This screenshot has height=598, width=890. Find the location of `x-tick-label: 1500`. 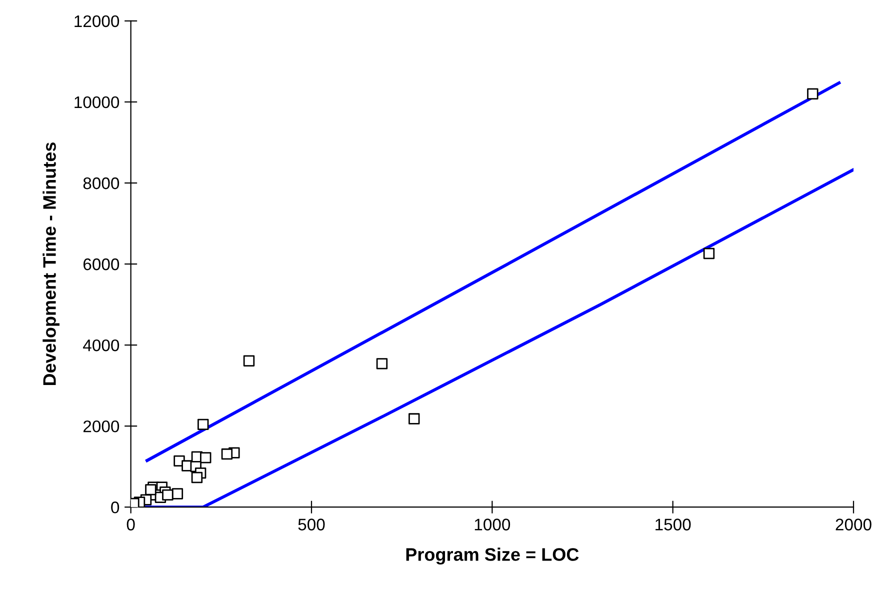

x-tick-label: 1500 is located at coordinates (673, 524).